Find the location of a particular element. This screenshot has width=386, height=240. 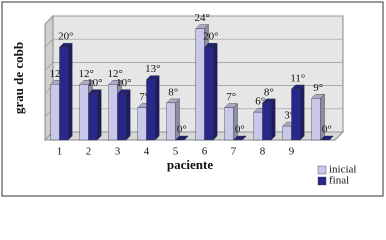

value-label: 24° is located at coordinates (201, 18).